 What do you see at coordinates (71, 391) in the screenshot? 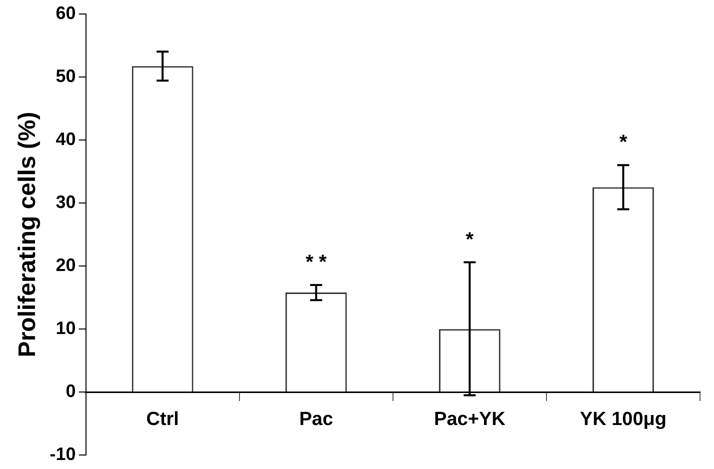
I see `y-tick-label: 0` at bounding box center [71, 391].